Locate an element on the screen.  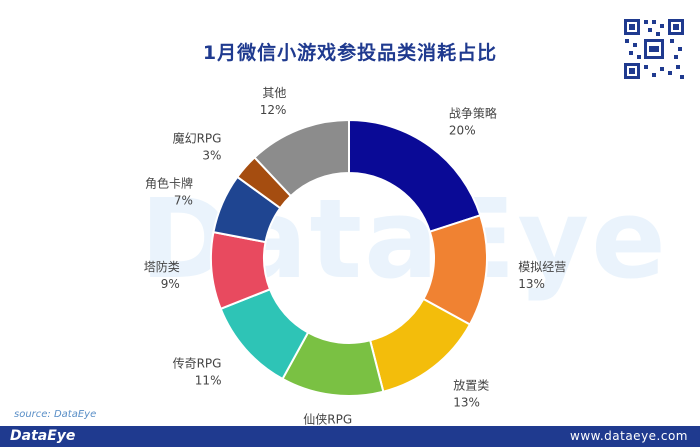
slice-label-8: 其他 is located at coordinates (274, 93).